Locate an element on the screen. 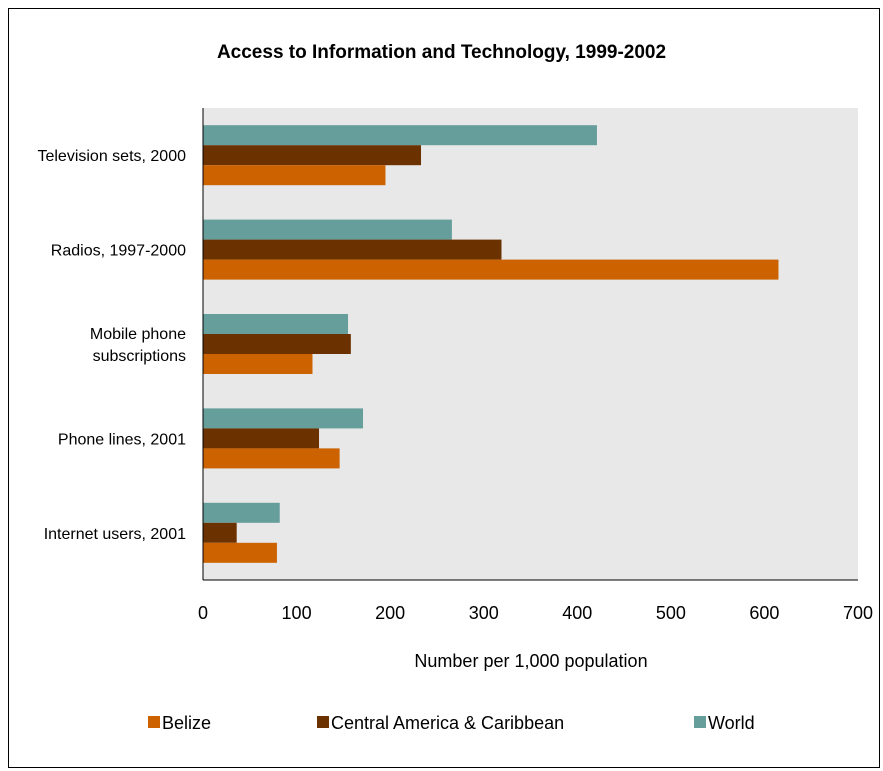 The width and height of the screenshot is (883, 771). x-tick-label: 200 is located at coordinates (390, 613).